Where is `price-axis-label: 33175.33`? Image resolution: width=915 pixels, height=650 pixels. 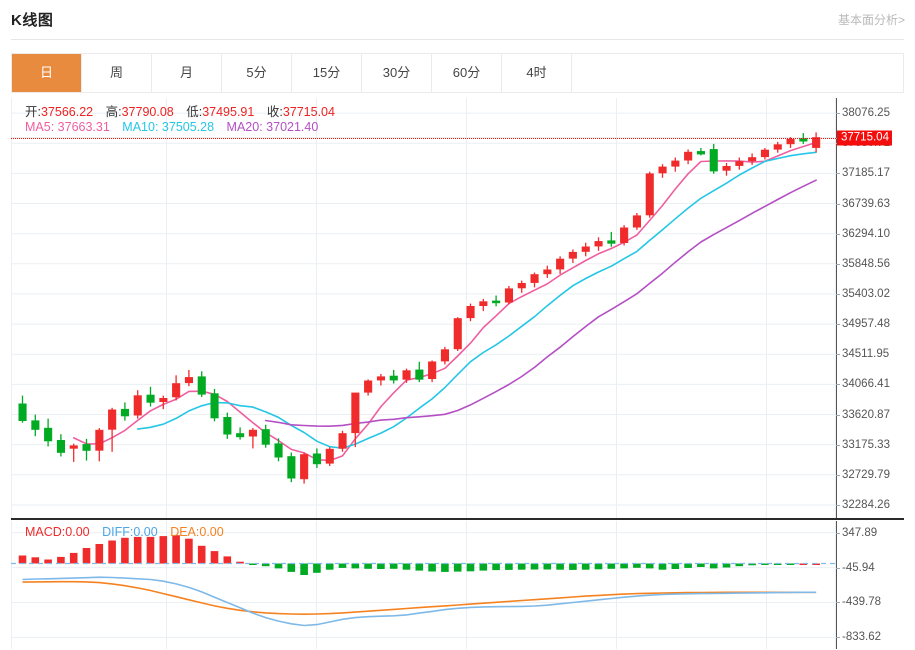
price-axis-label: 33175.33 is located at coordinates (866, 444).